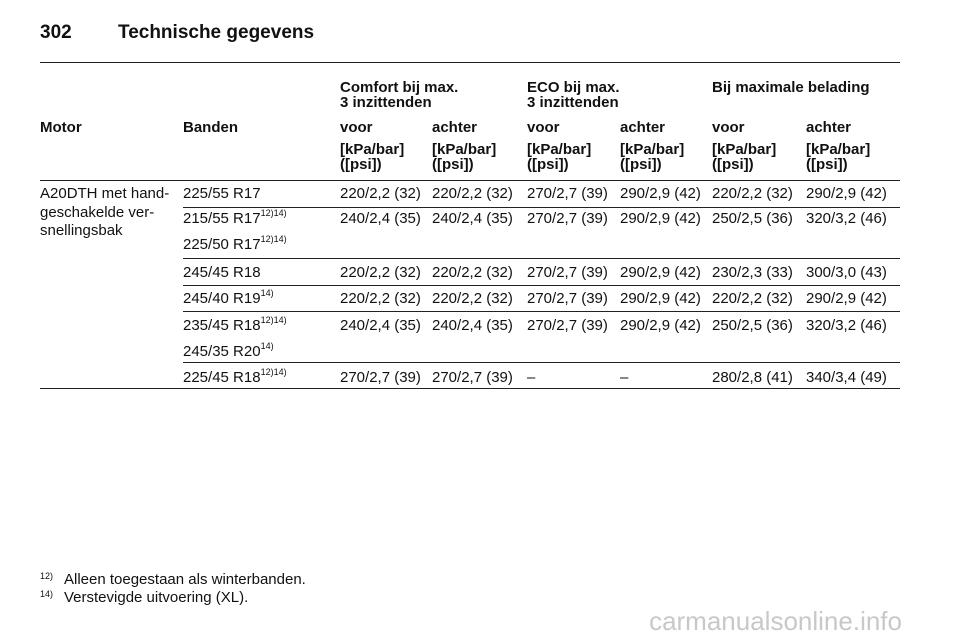 Image resolution: width=960 pixels, height=642 pixels. Describe the element at coordinates (222, 298) in the screenshot. I see `tyre-size-text: 245/40 R19` at that location.